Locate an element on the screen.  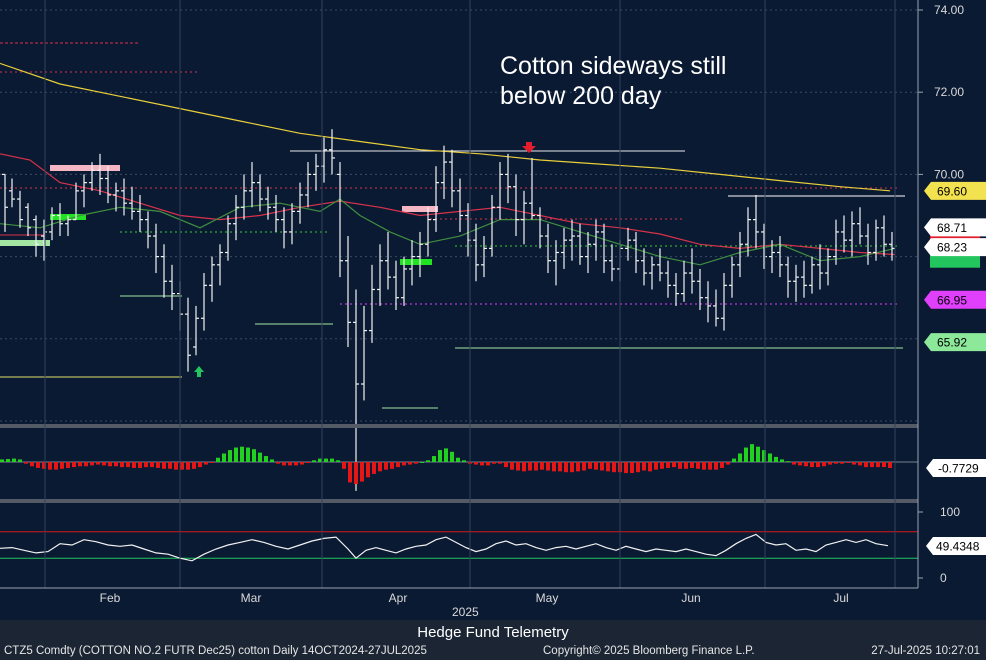
x-tick-label: May is located at coordinates (547, 598).